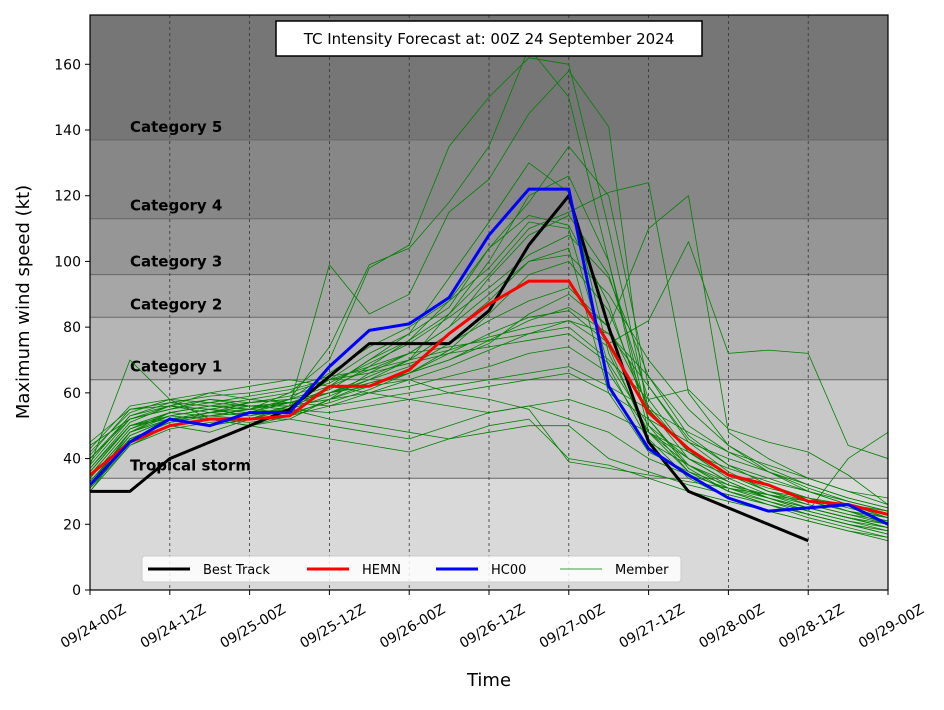 The width and height of the screenshot is (944, 710). I want to click on legend: Best Track HEMN HC00 Member, so click(411, 569).